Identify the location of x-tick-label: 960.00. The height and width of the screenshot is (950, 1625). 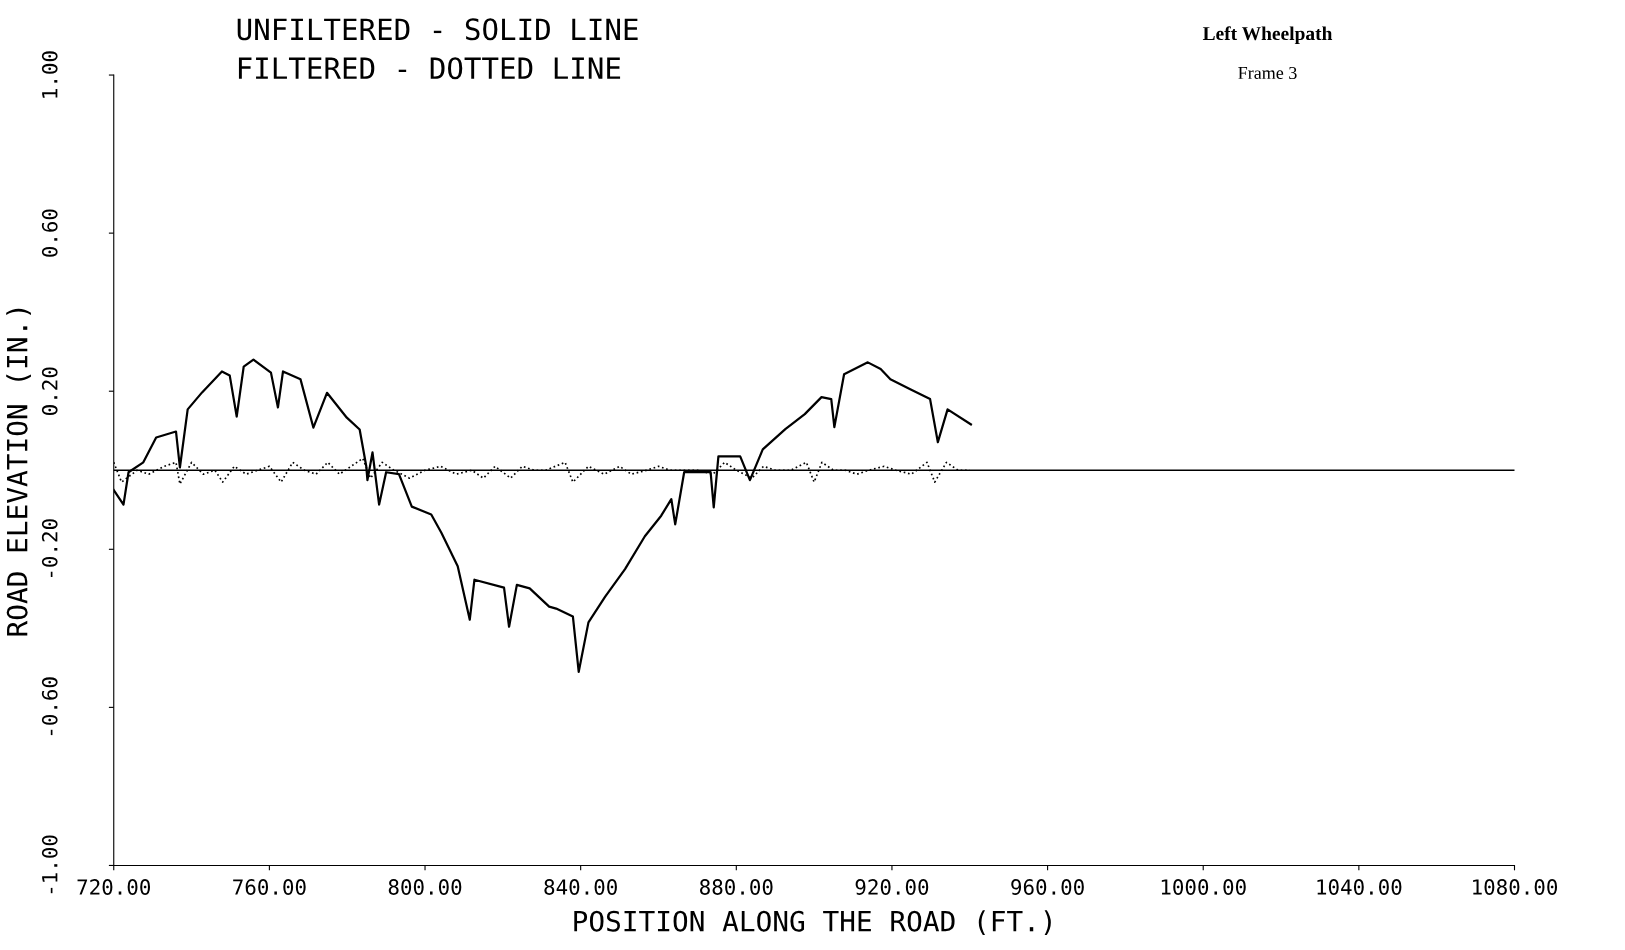
(1047, 887).